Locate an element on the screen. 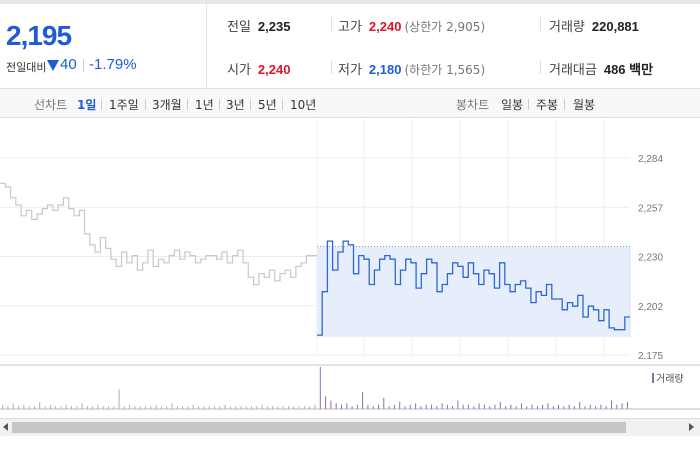 Image resolution: width=700 pixels, height=450 pixels. period-1d: 1일 is located at coordinates (87, 105).